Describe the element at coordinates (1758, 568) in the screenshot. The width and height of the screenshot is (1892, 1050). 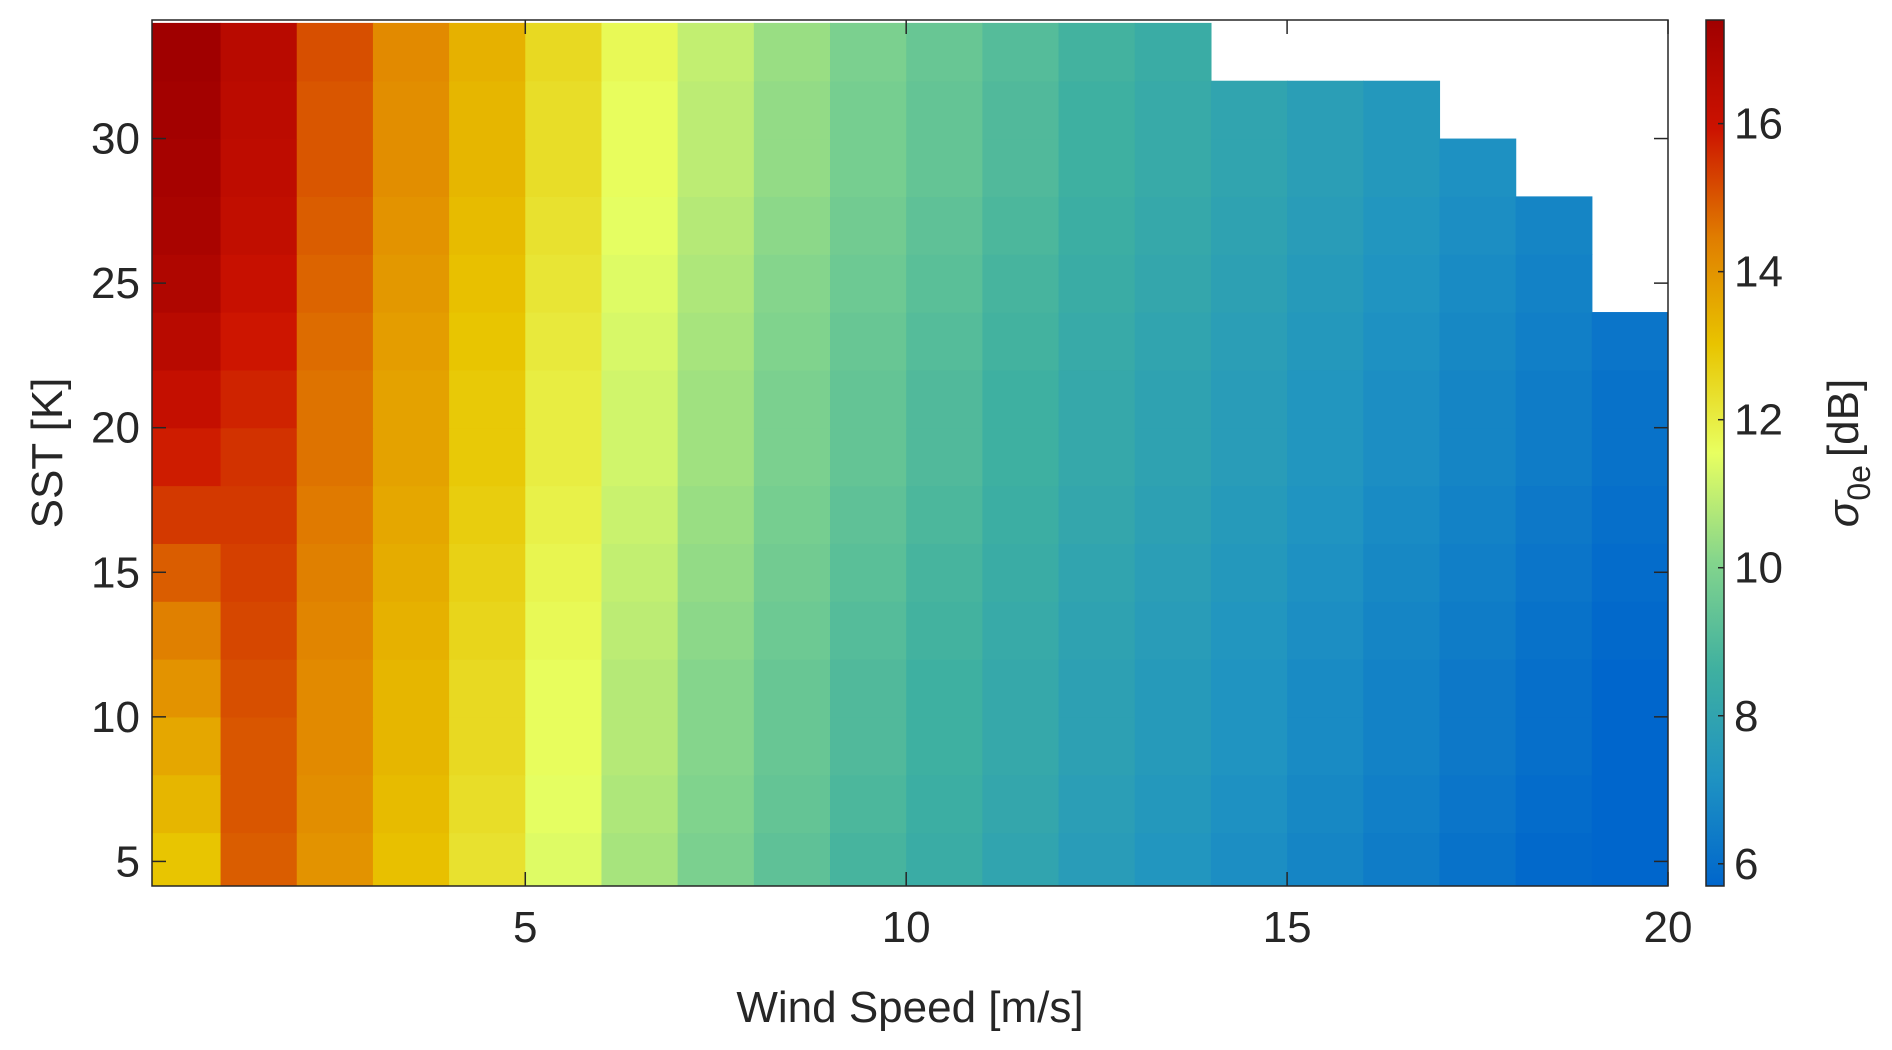
I see `colorbar-tick-label: 10` at that location.